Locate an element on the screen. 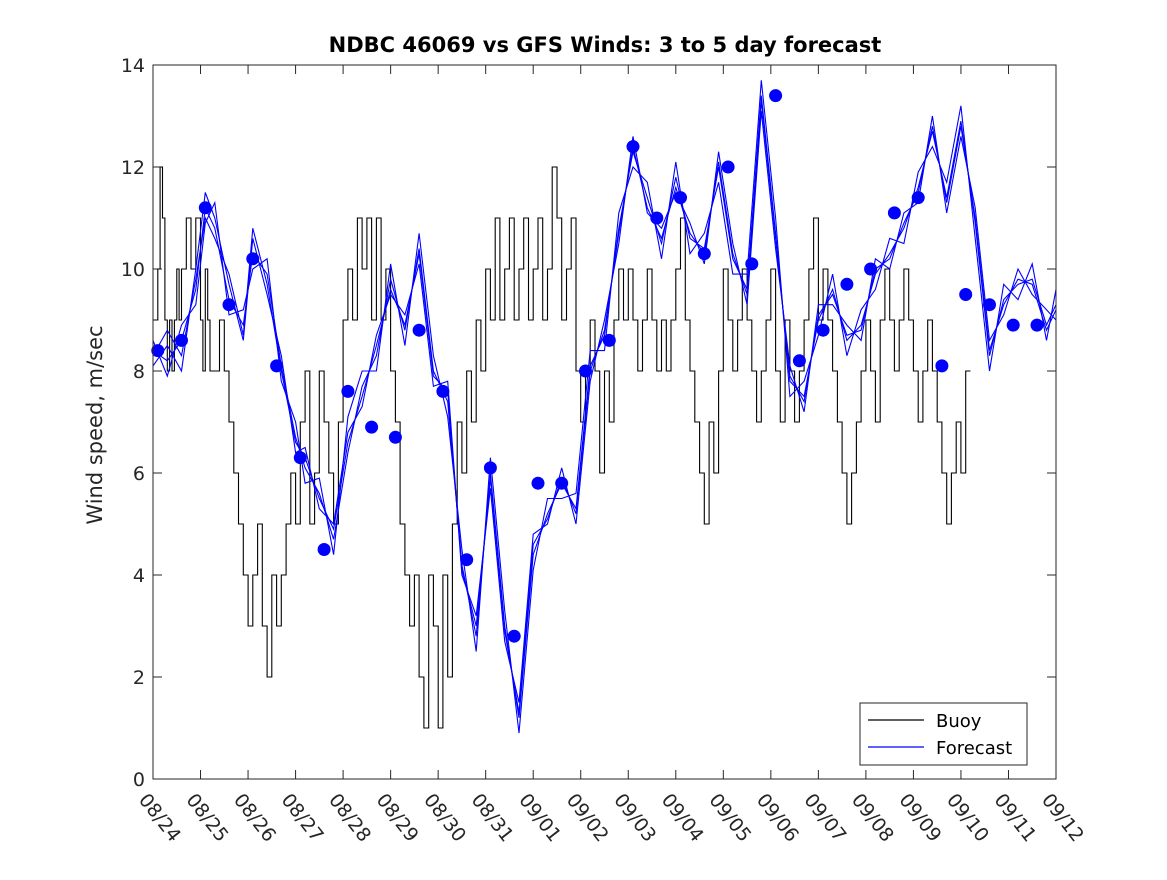  y-tick-label: 14 is located at coordinates (133, 66).